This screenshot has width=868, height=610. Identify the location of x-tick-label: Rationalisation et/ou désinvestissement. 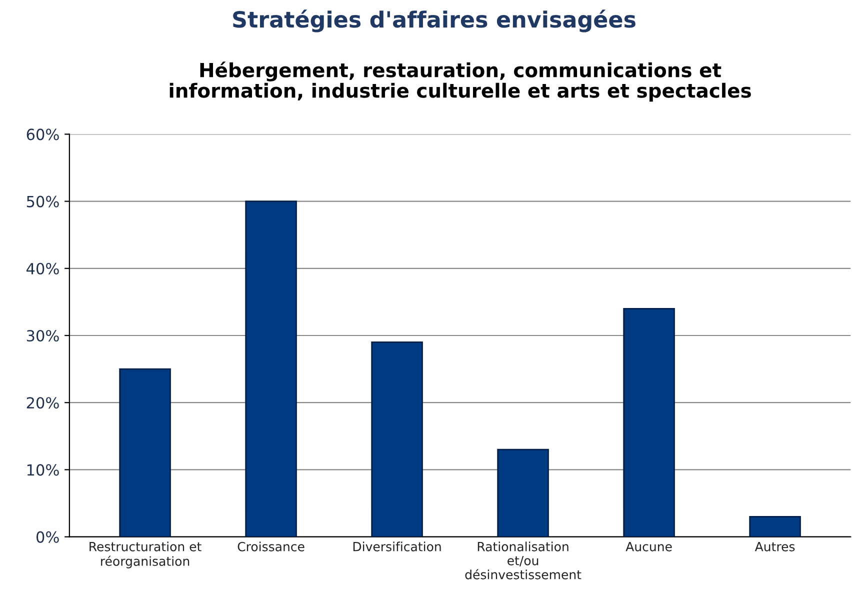
(523, 561).